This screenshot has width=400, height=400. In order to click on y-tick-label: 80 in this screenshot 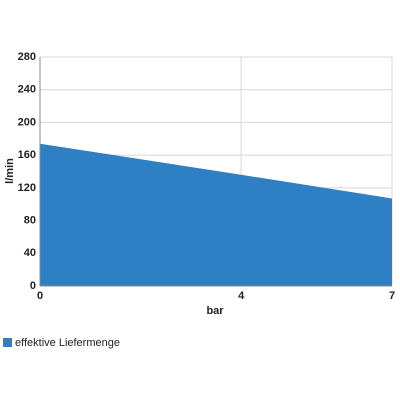, I will do `click(30, 220)`.